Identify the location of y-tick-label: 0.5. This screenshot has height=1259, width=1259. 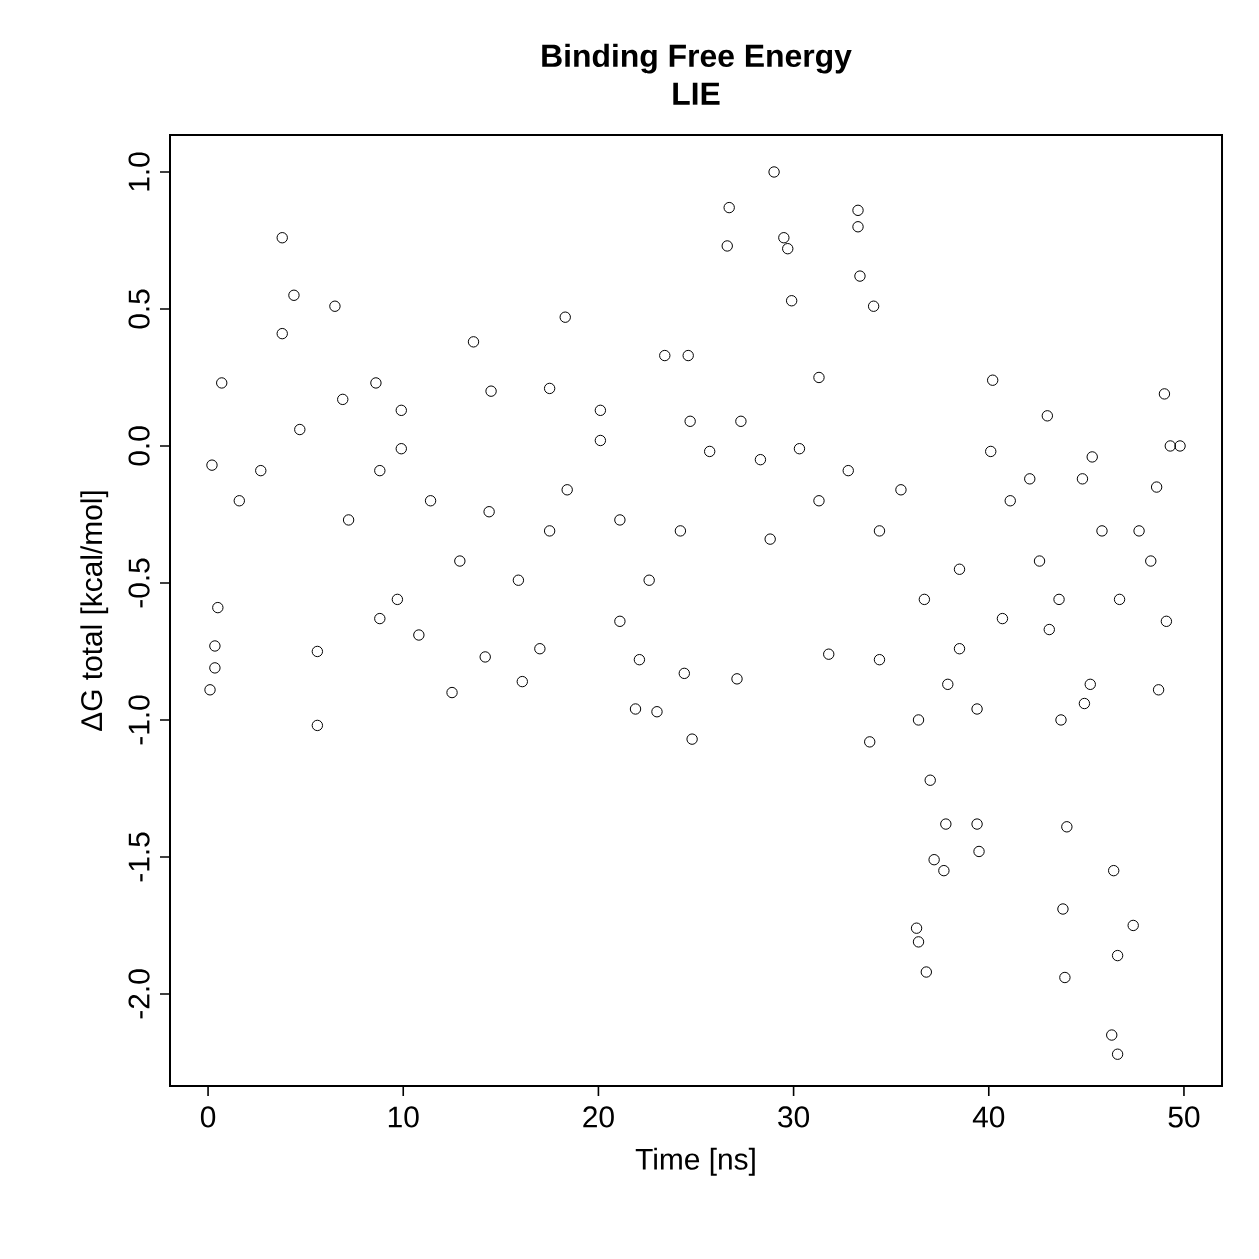
(139, 309).